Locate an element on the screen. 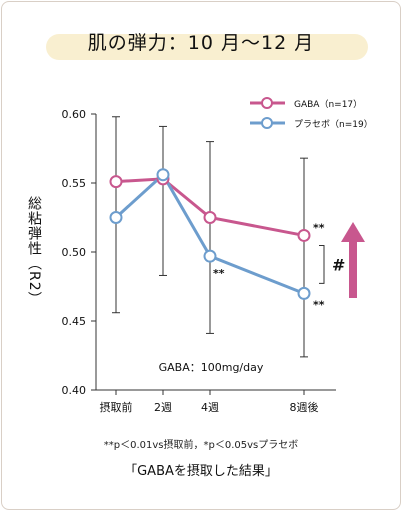  group-bracket is located at coordinates (322, 264).